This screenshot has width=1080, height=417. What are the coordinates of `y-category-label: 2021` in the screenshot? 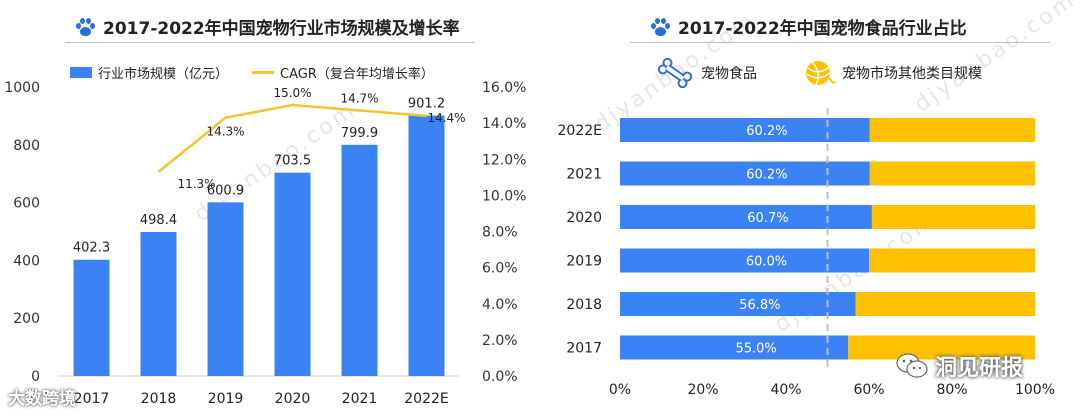 It's located at (584, 175).